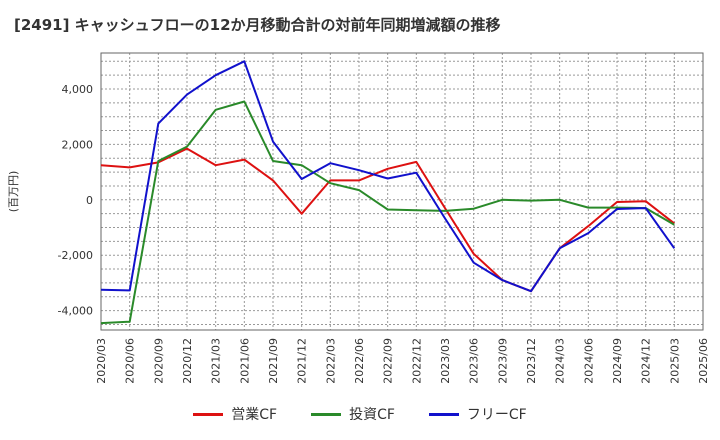  I want to click on x-tick-label: 2023/09, so click(502, 361).